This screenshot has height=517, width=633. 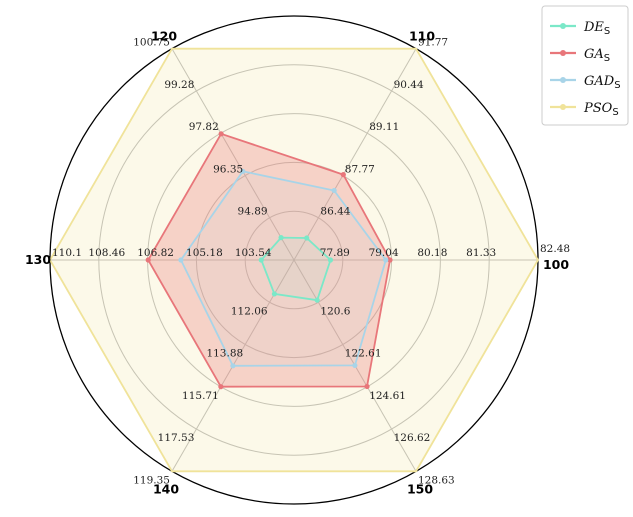 What do you see at coordinates (481, 253) in the screenshot?
I see `tick-label: 81.33` at bounding box center [481, 253].